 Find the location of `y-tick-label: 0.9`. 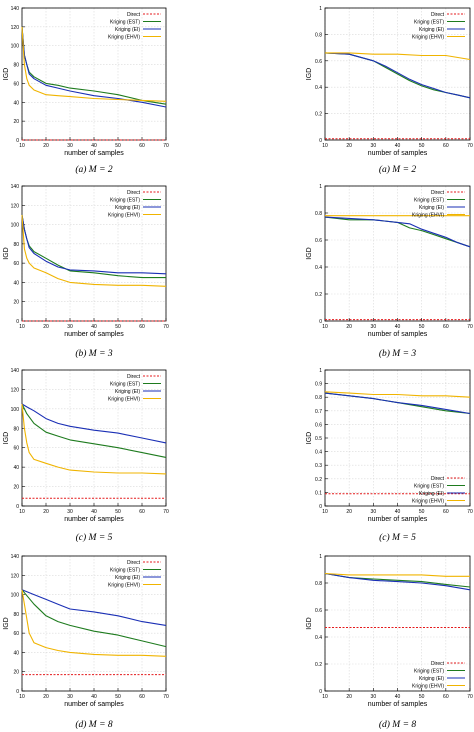

y-tick-label: 0.9 is located at coordinates (318, 385).